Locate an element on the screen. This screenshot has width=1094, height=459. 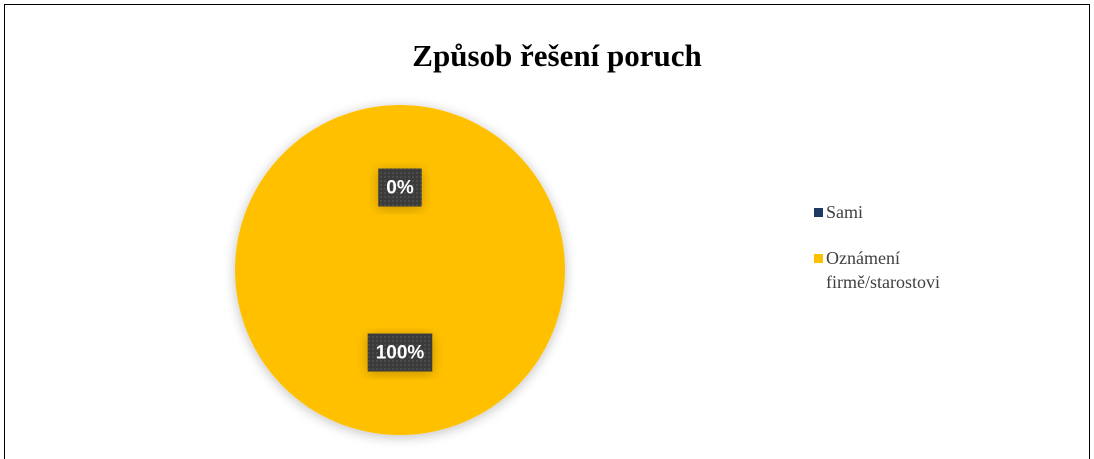
legend: Sami Oznámení firmě/starostovi is located at coordinates (899, 258).